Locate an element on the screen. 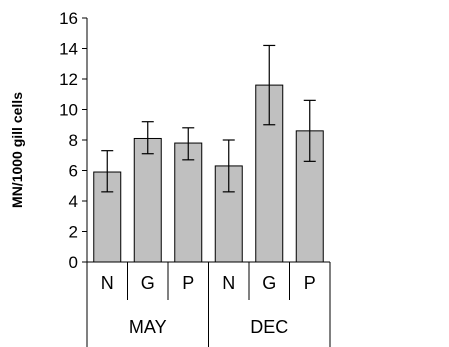 The height and width of the screenshot is (347, 449). y-axis-label-group: MN/1000 gill cells is located at coordinates (17, 150).